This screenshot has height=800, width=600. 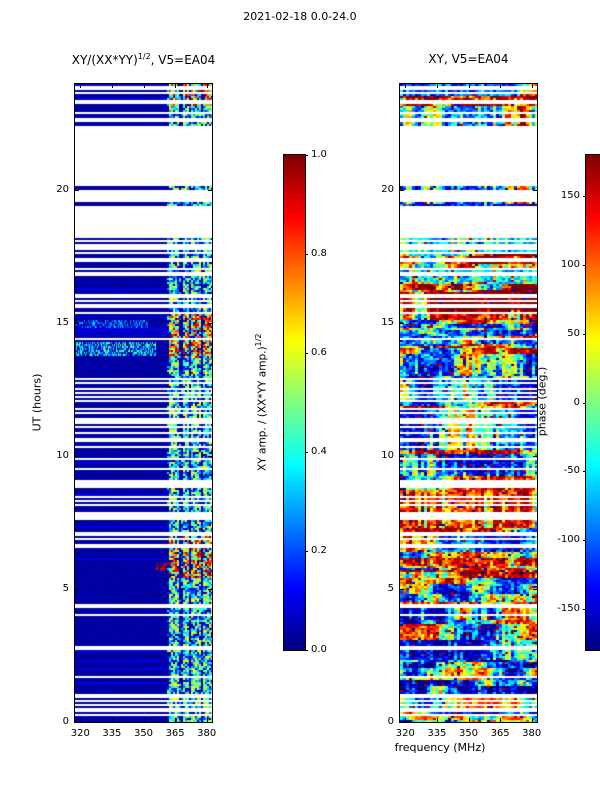 I want to click on colorbar-tick-label: 50, so click(x=573, y=333).